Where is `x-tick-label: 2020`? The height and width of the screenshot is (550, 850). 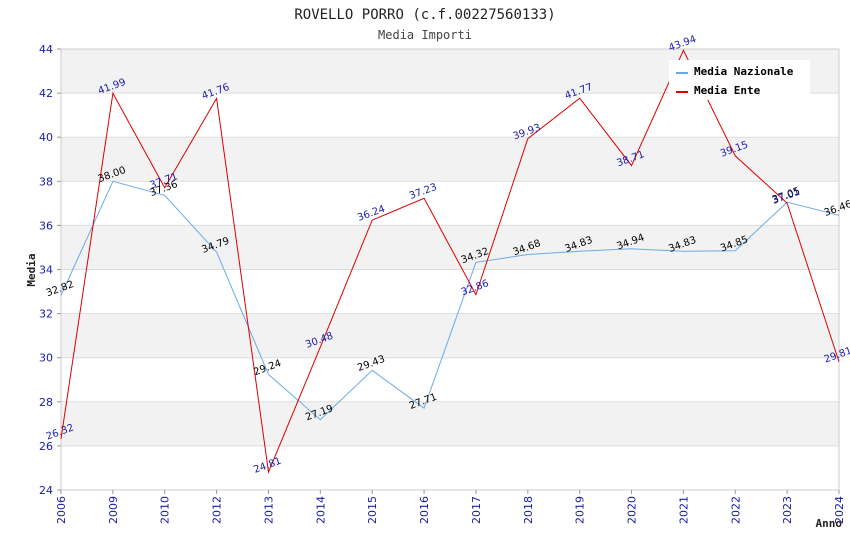
x-tick-label: 2020 is located at coordinates (632, 510).